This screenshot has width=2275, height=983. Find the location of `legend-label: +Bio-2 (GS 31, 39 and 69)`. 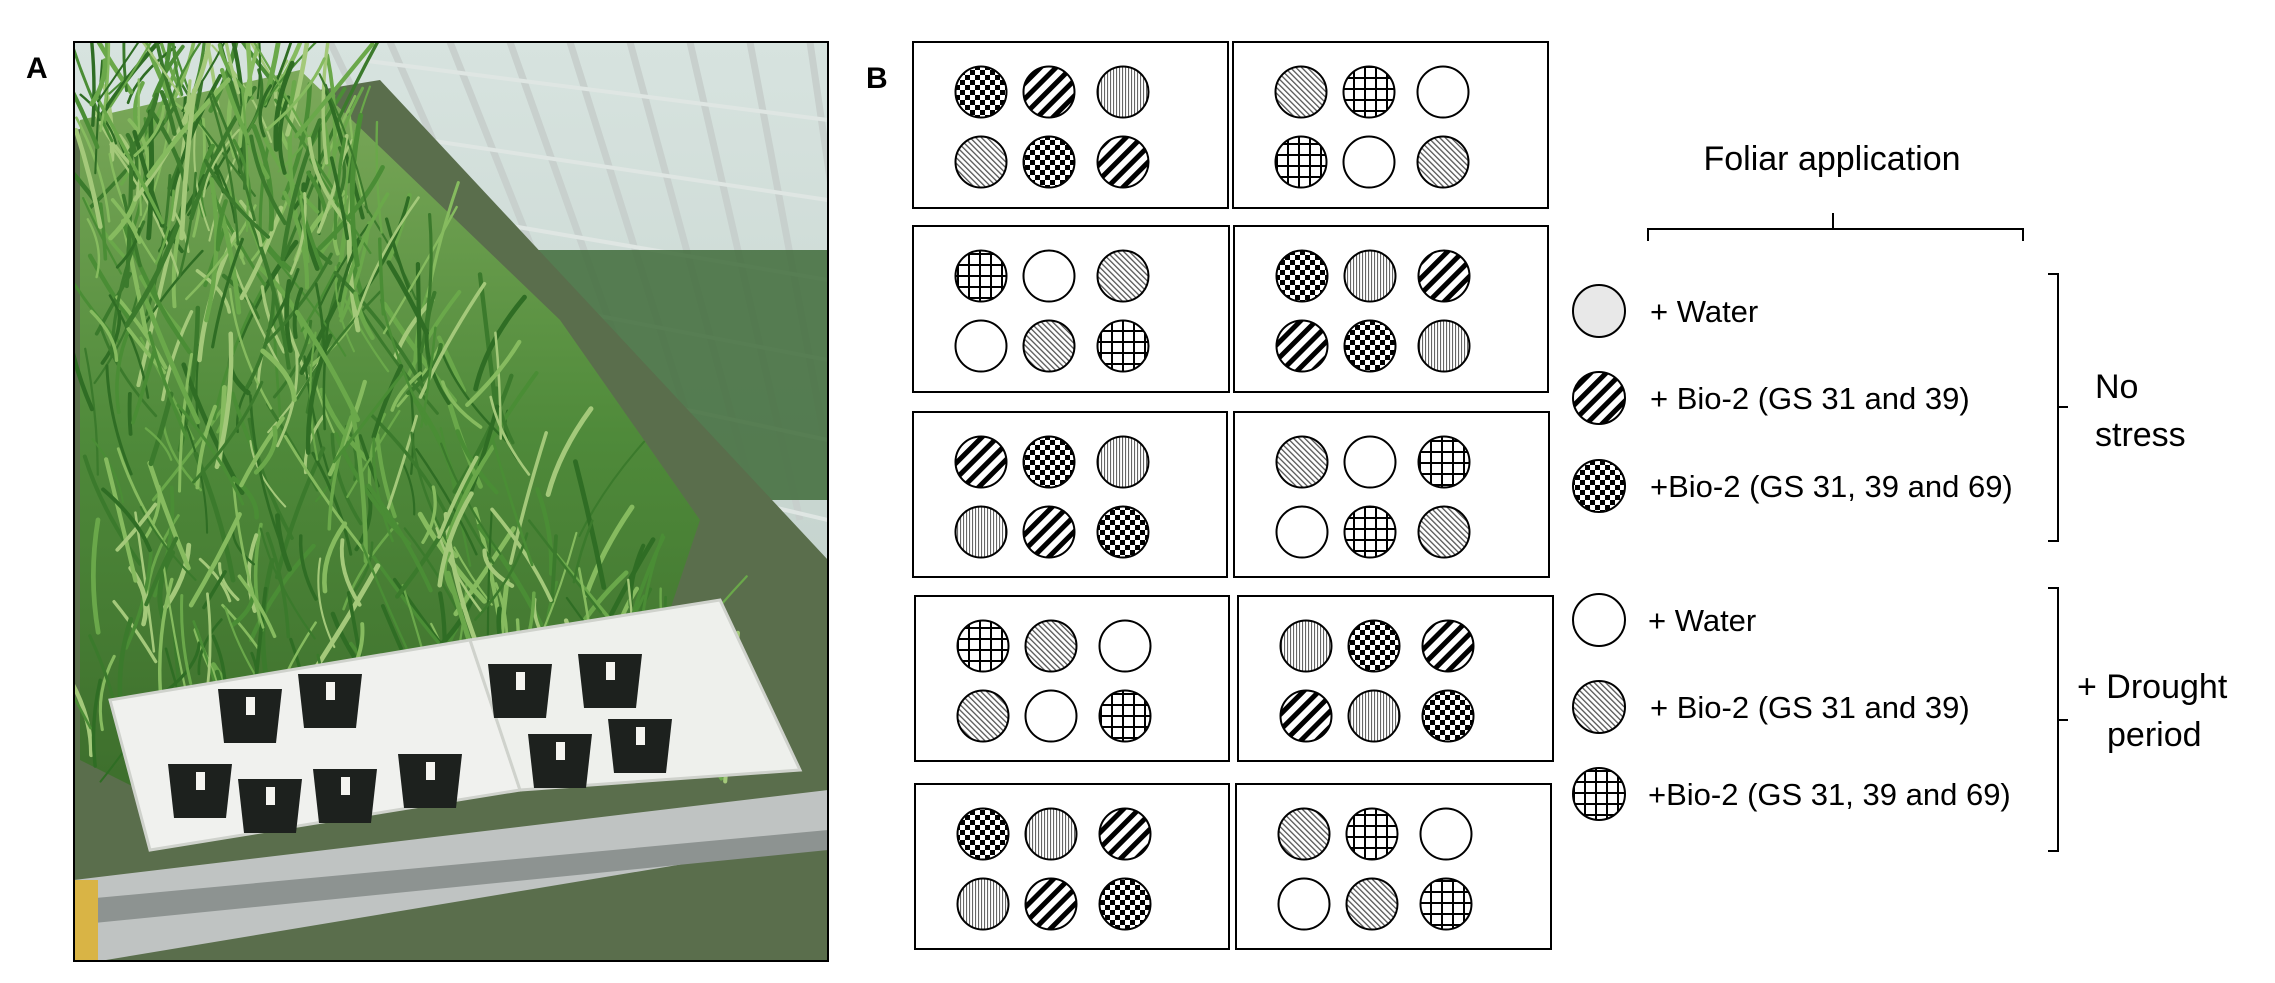

legend-label: +Bio-2 (GS 31, 39 and 69) is located at coordinates (1831, 486).